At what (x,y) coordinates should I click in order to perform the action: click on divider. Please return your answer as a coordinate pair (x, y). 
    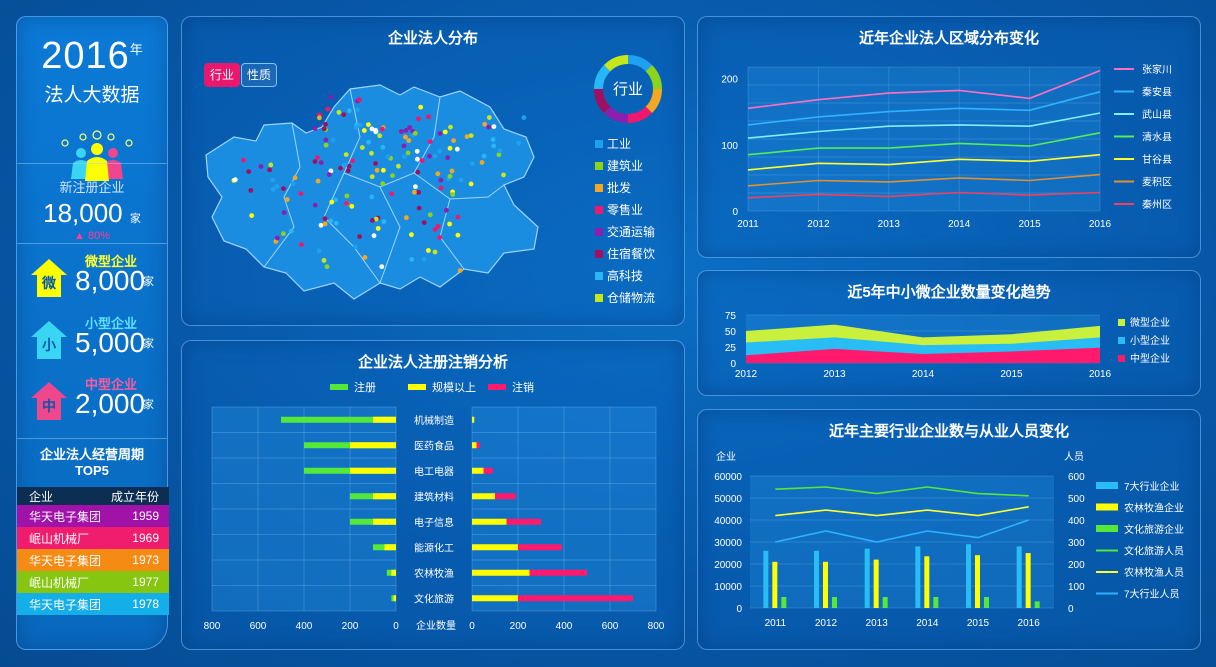
    Looking at the image, I should click on (92, 243).